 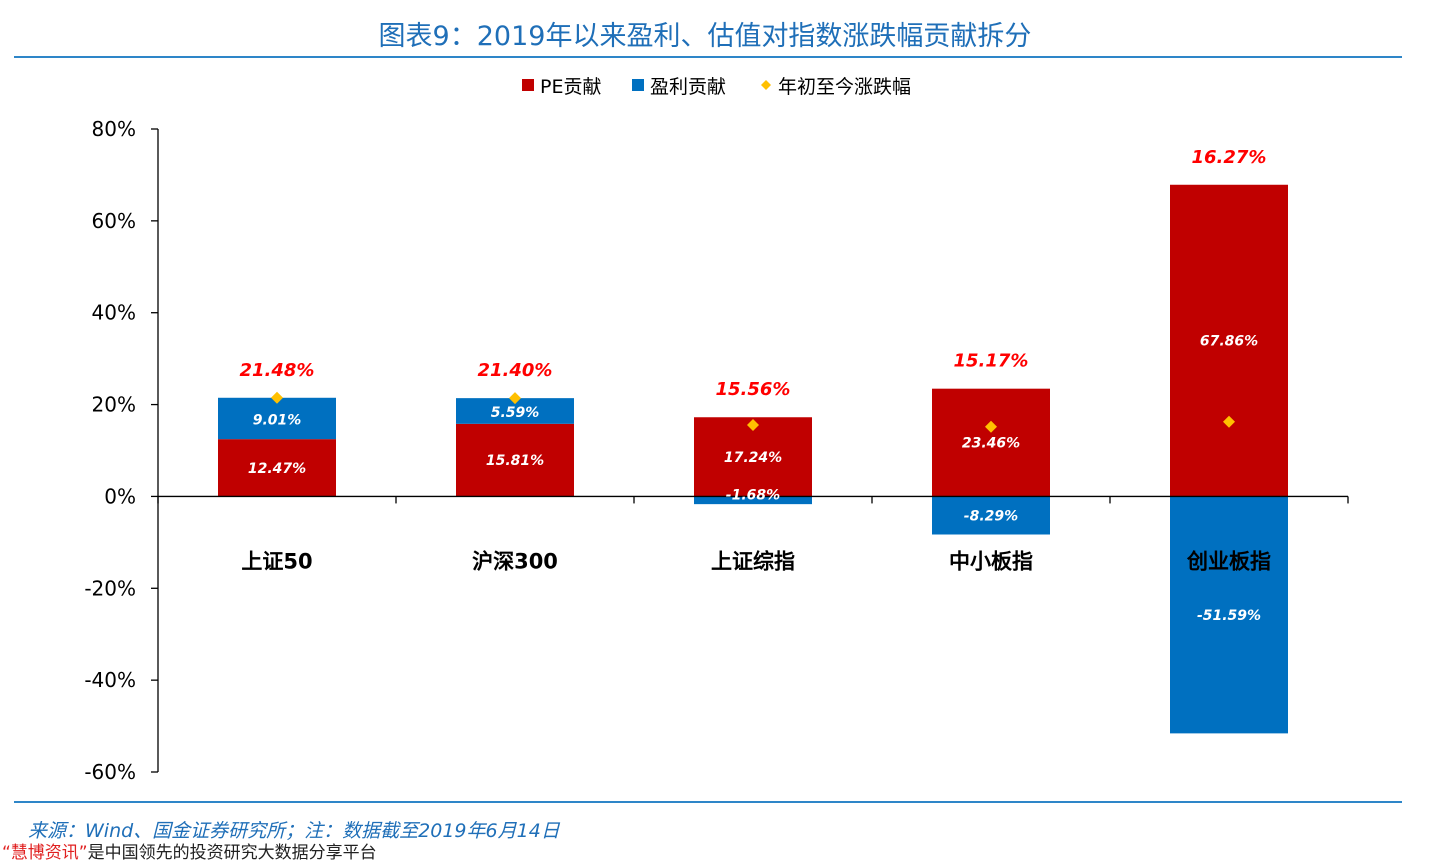 I want to click on x-category-label: 沪深300, so click(x=515, y=561).